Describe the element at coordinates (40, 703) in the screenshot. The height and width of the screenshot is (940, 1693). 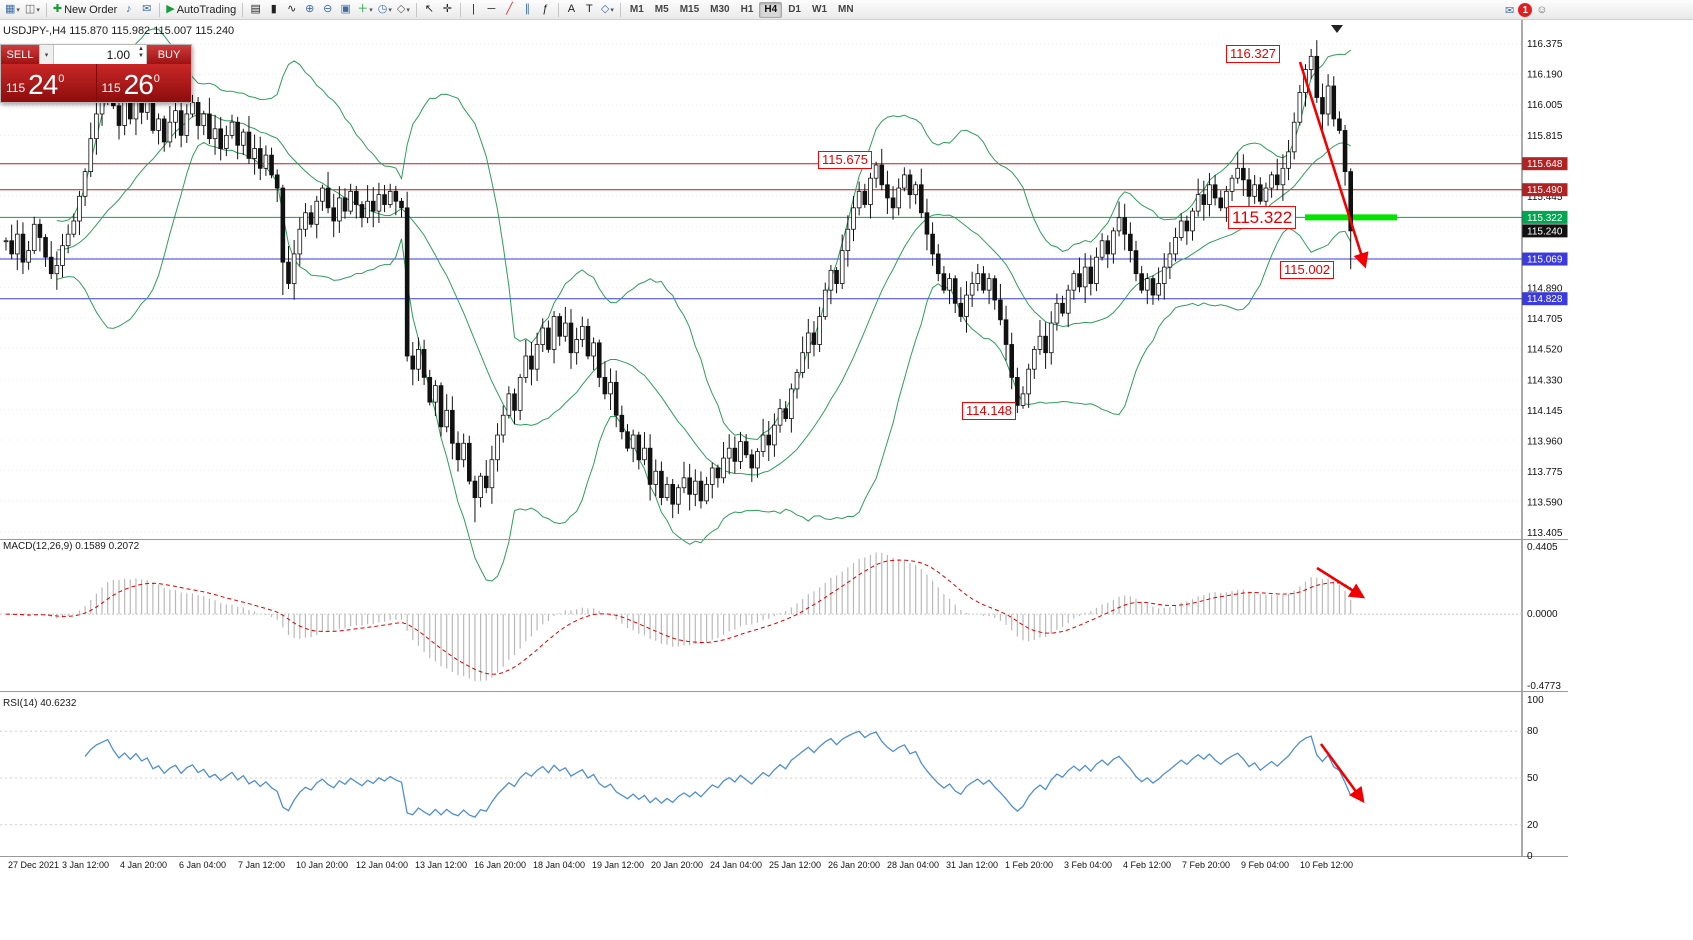
I see `rsi-indicator-label: RSI(14) 40.6232` at that location.